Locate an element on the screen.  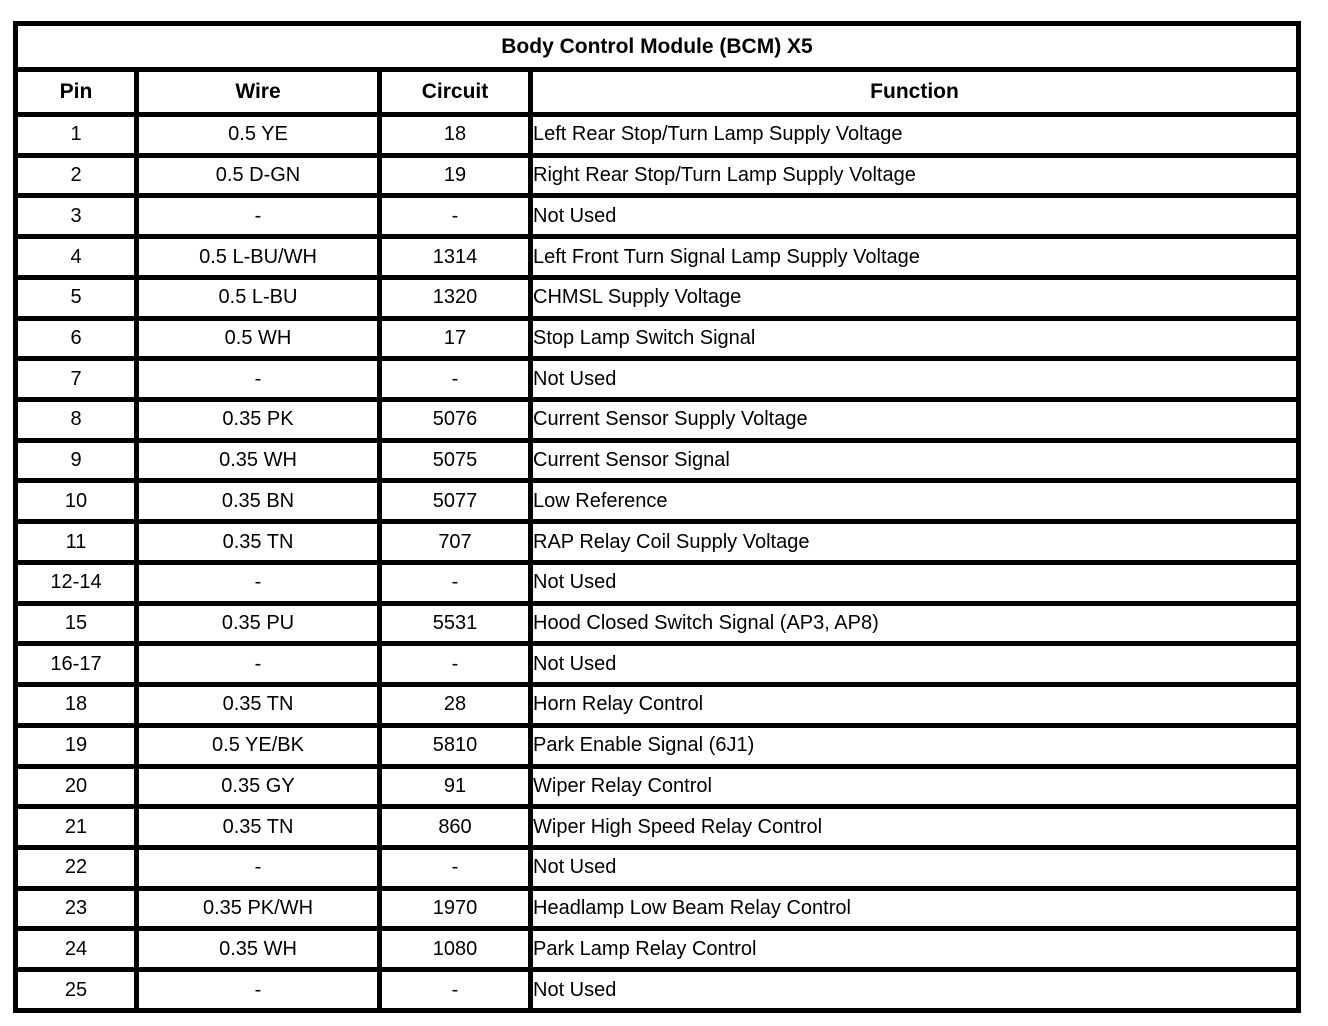
pin-cell: 8 is located at coordinates (76, 420).